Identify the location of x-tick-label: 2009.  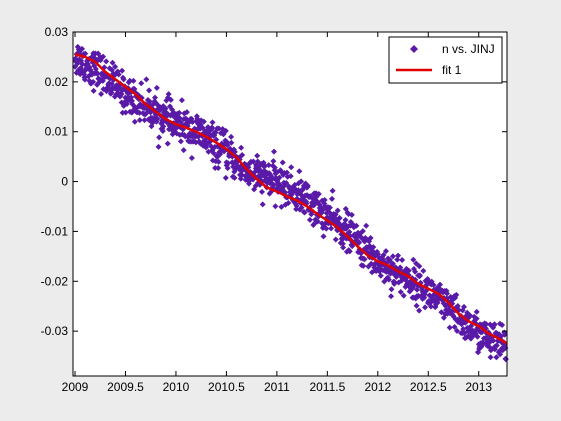
(75, 387).